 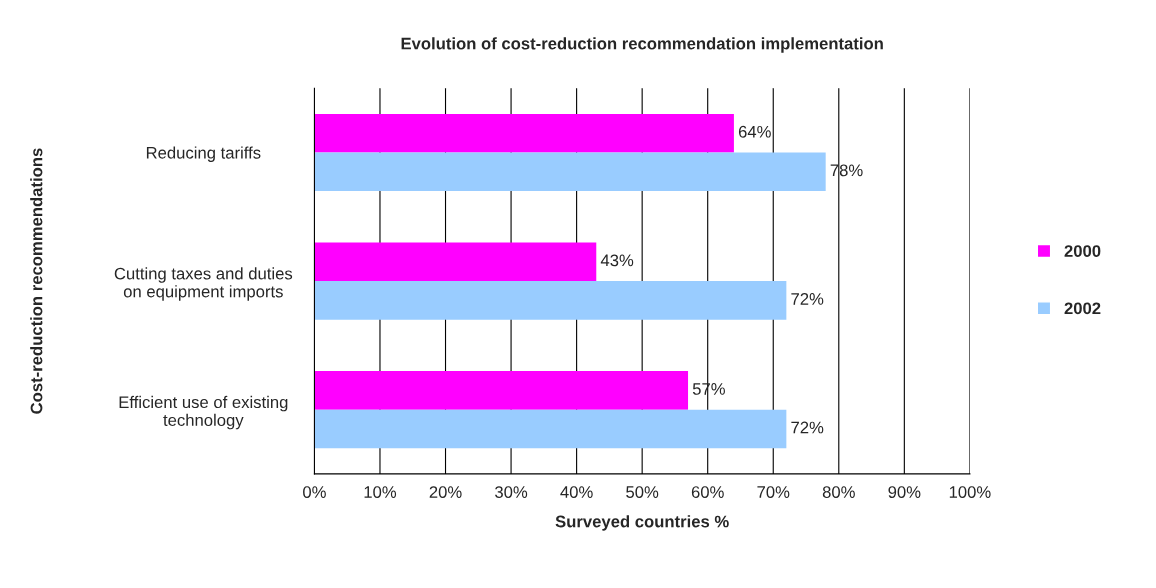 I want to click on data-label: 64%, so click(x=754, y=131).